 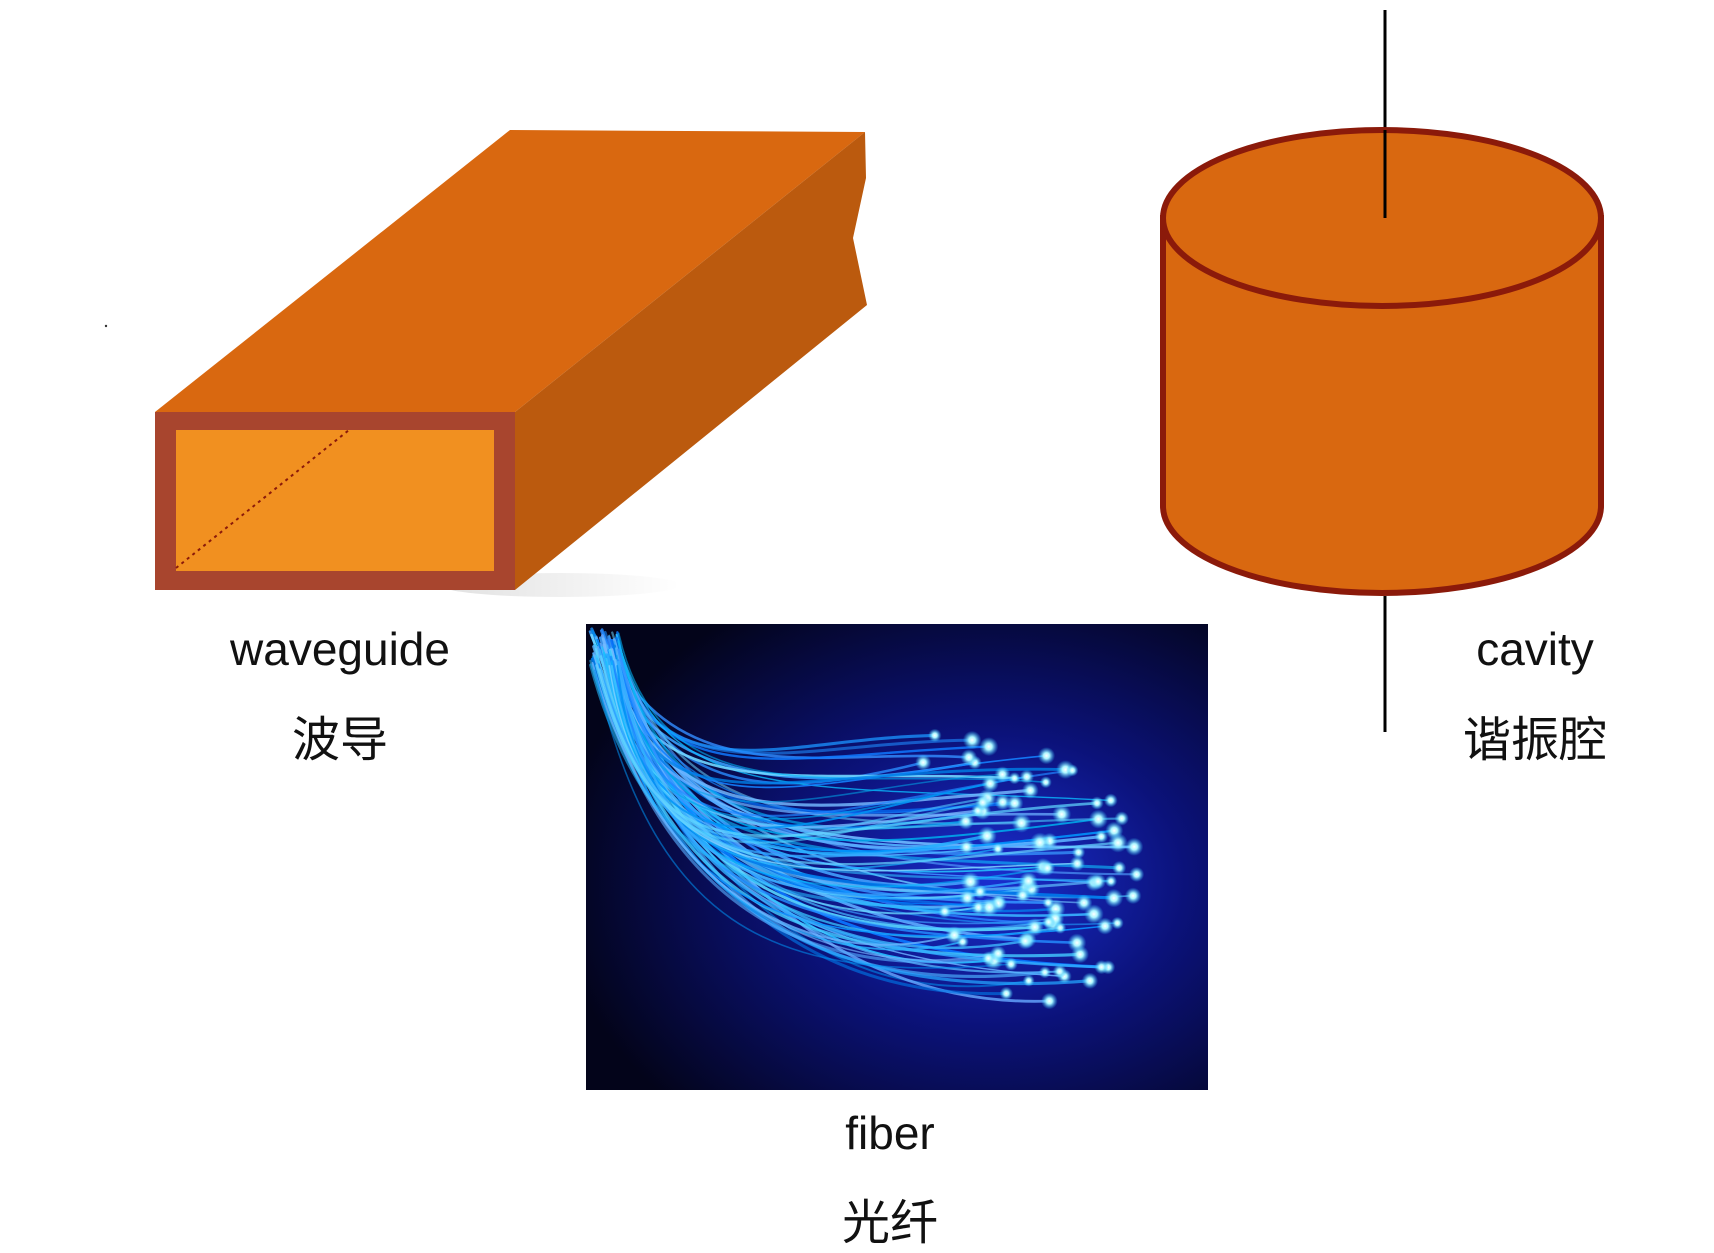 I want to click on cavity-label: cavity, so click(x=1535, y=649).